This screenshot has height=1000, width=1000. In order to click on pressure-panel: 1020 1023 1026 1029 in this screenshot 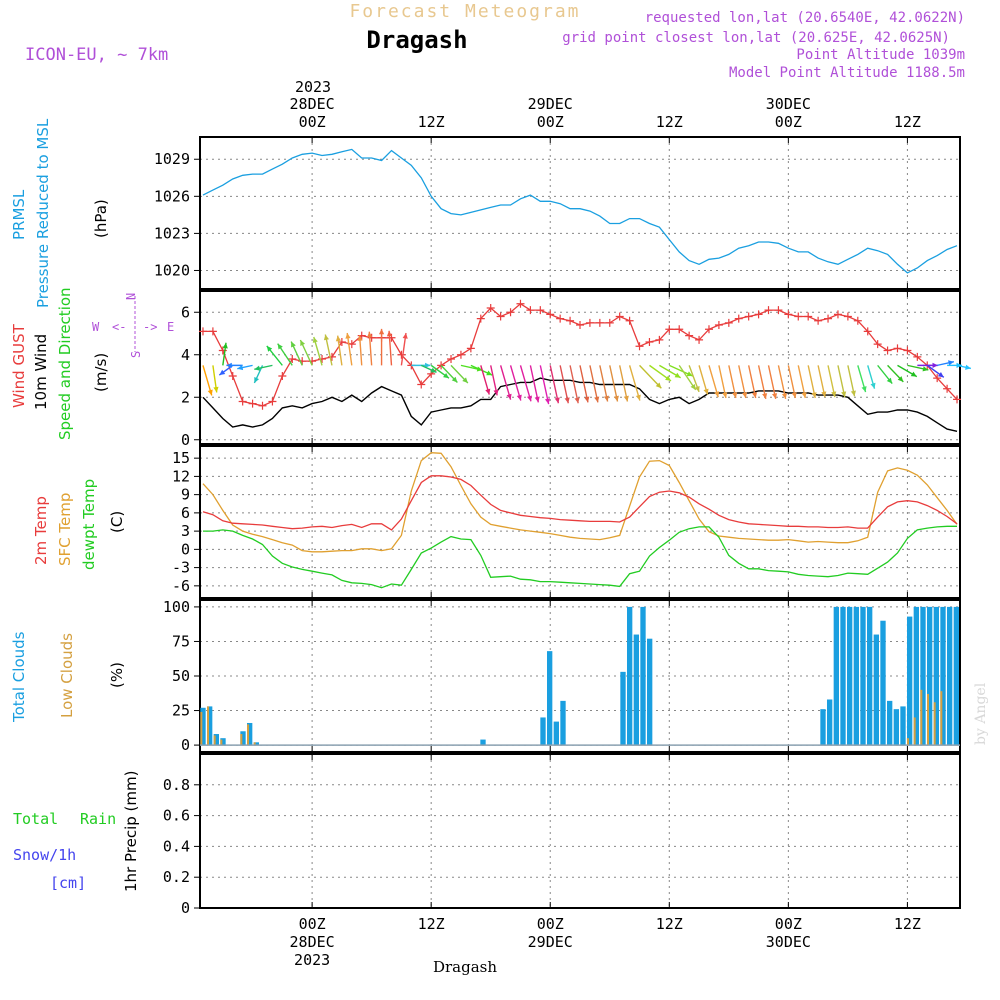, I will do `click(557, 213)`.